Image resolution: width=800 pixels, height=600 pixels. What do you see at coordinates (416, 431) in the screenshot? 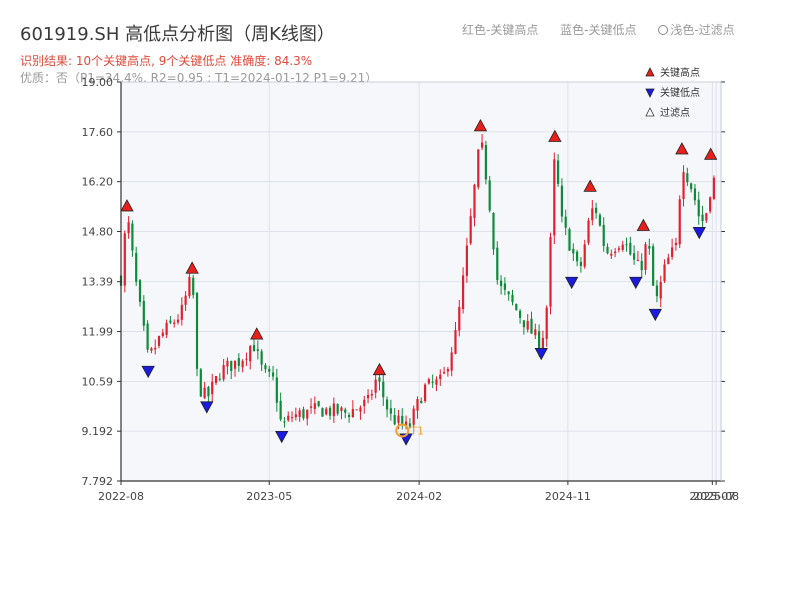
I see `t1-label: T1` at bounding box center [416, 431].